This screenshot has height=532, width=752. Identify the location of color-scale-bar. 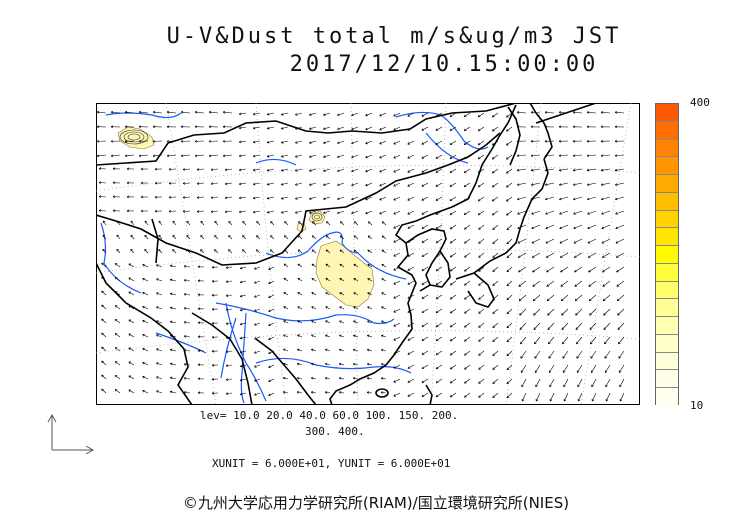
(667, 254).